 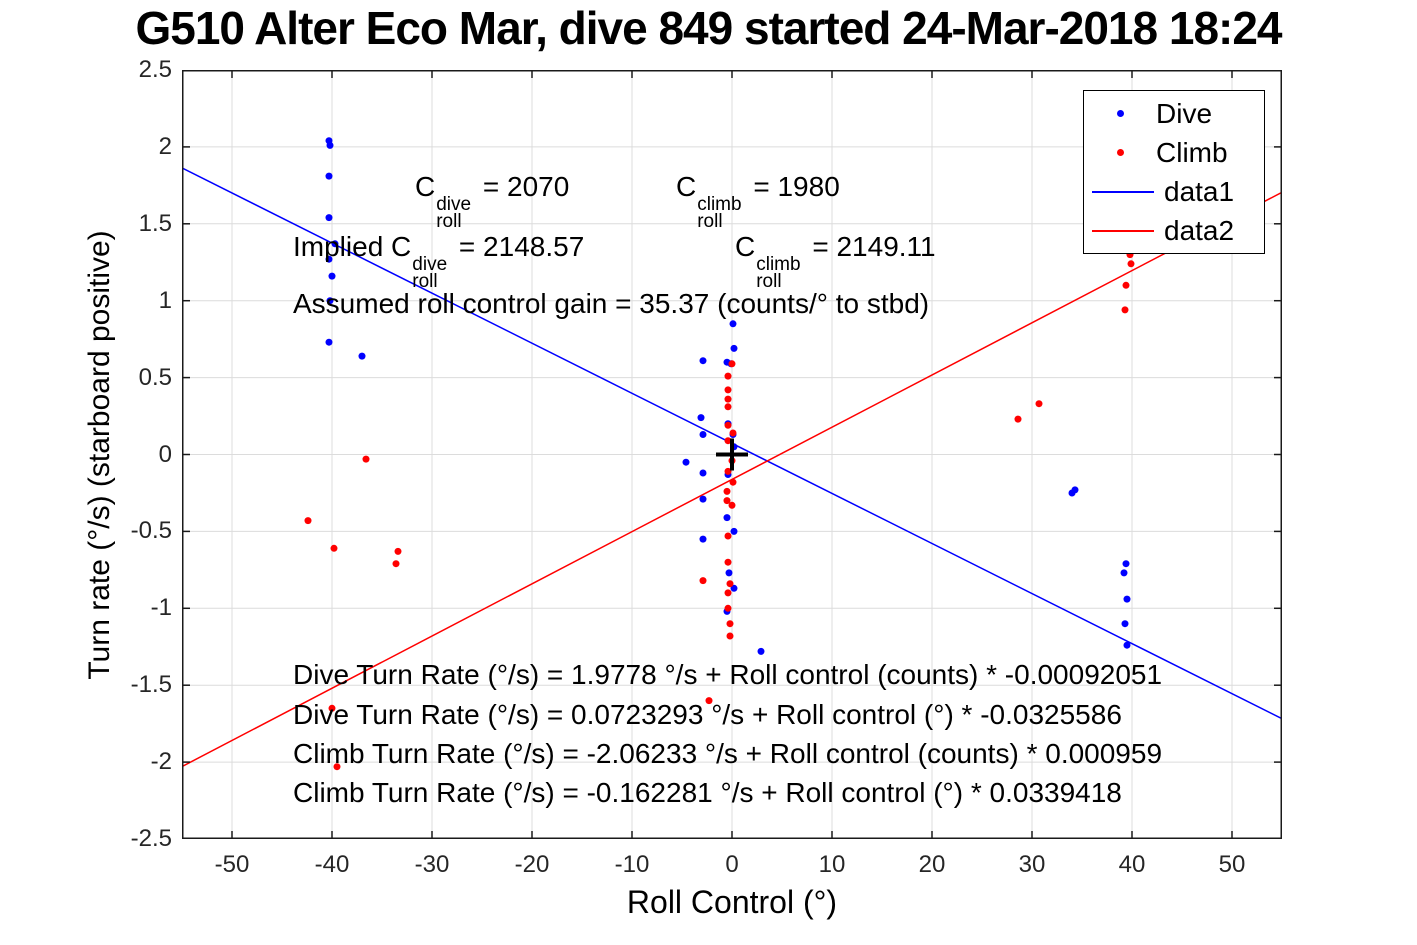 What do you see at coordinates (1124, 230) in the screenshot?
I see `data2-line-marker-icon` at bounding box center [1124, 230].